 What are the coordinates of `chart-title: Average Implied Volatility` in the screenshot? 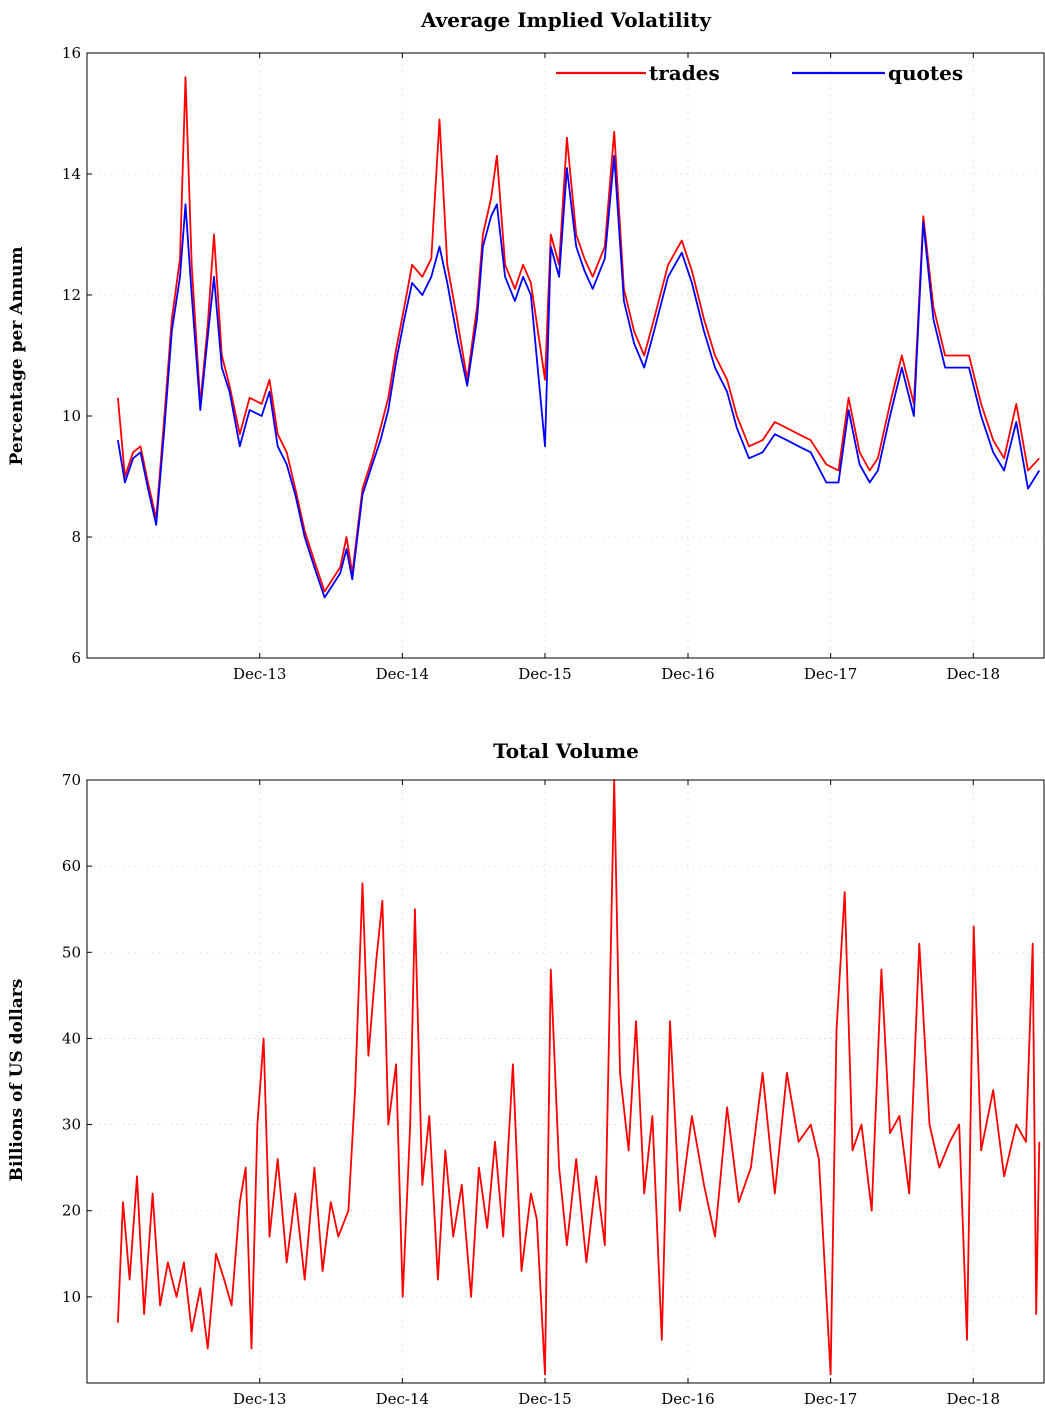 It's located at (566, 20).